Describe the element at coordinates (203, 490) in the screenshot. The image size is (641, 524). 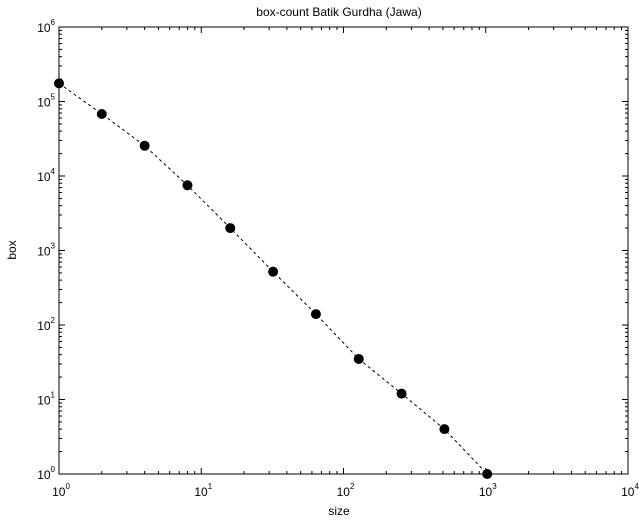
I see `x-tick-label: 10¹` at that location.